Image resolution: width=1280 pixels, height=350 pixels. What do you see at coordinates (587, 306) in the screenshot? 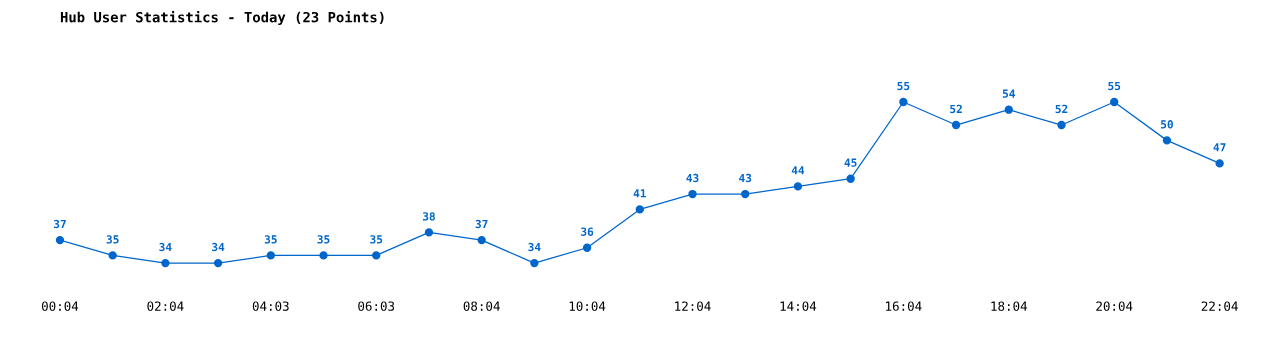
I see `x-tick-label: 10:04` at bounding box center [587, 306].